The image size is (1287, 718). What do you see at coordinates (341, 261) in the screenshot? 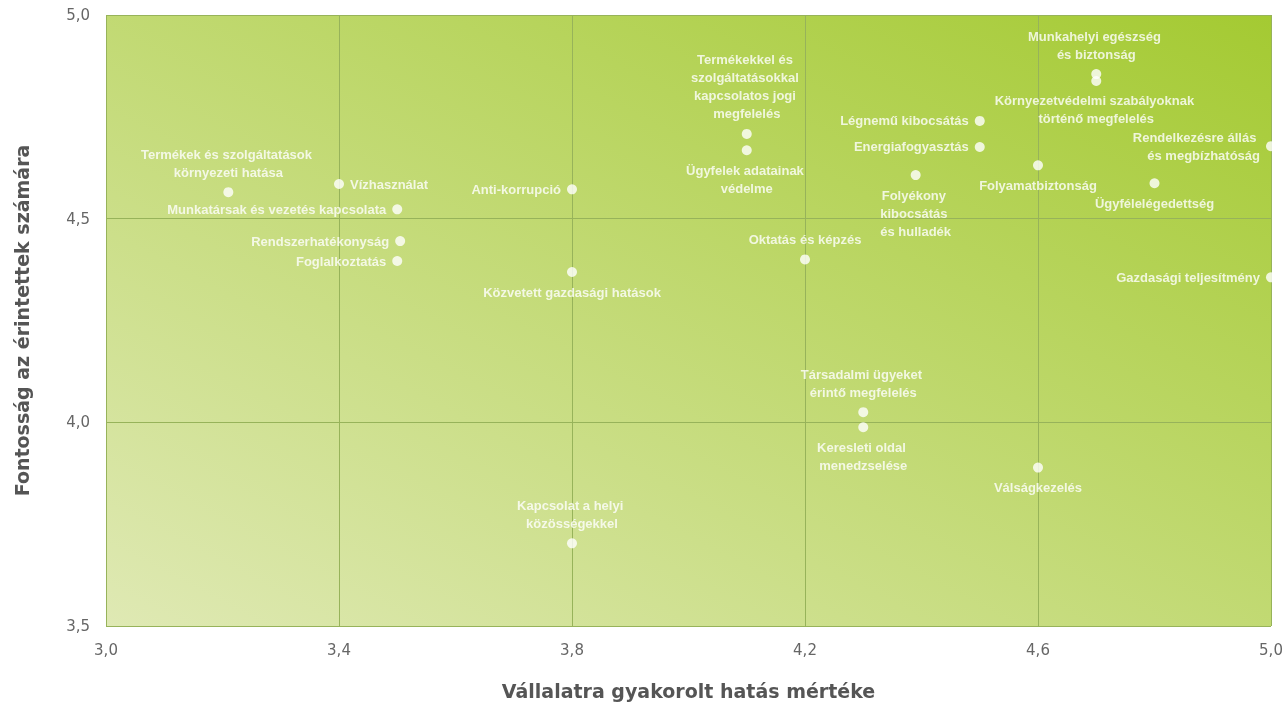
I see `series-label: Foglalkoztatás` at bounding box center [341, 261].